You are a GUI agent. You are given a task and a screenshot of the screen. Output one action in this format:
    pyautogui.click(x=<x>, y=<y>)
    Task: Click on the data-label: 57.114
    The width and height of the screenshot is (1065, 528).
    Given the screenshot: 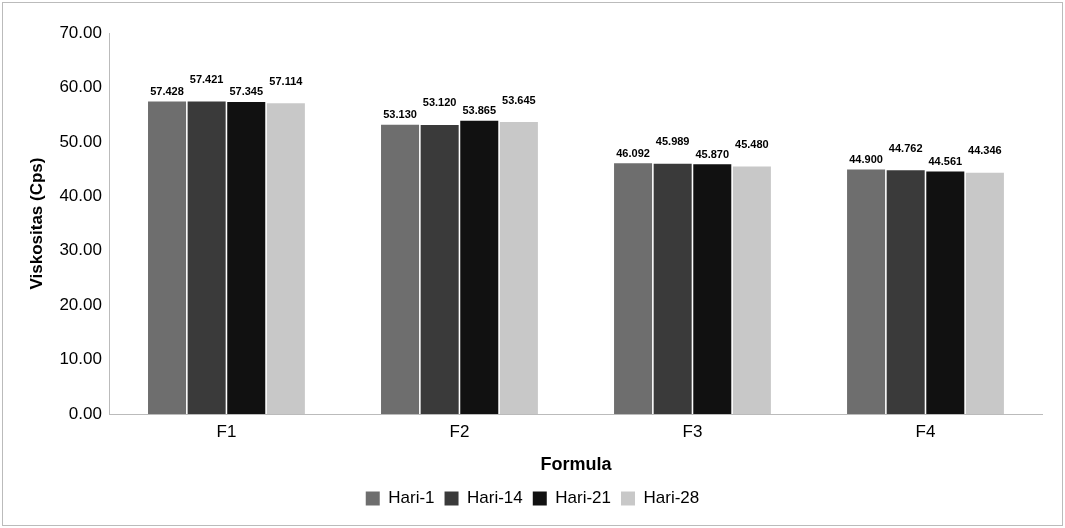 What is the action you would take?
    pyautogui.click(x=286, y=80)
    